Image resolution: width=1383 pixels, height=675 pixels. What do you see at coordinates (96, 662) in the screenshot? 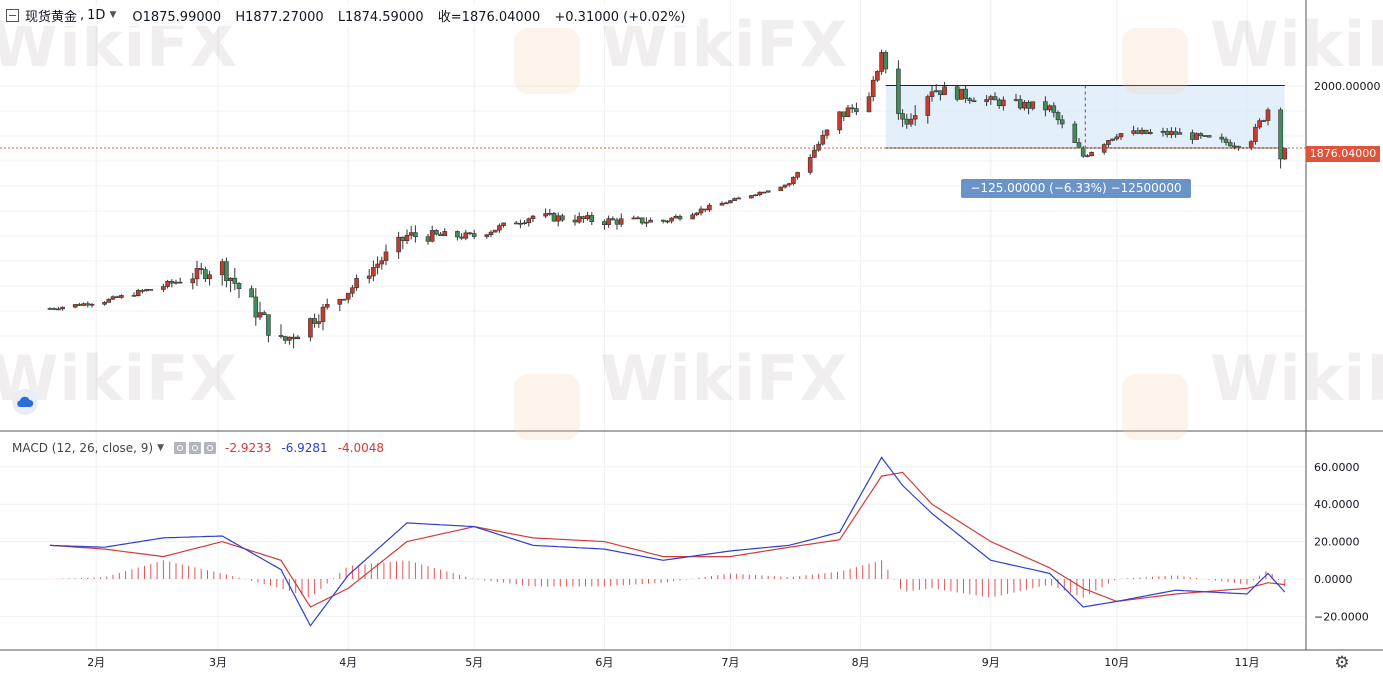
I see `time-axis-label: 2月` at bounding box center [96, 662].